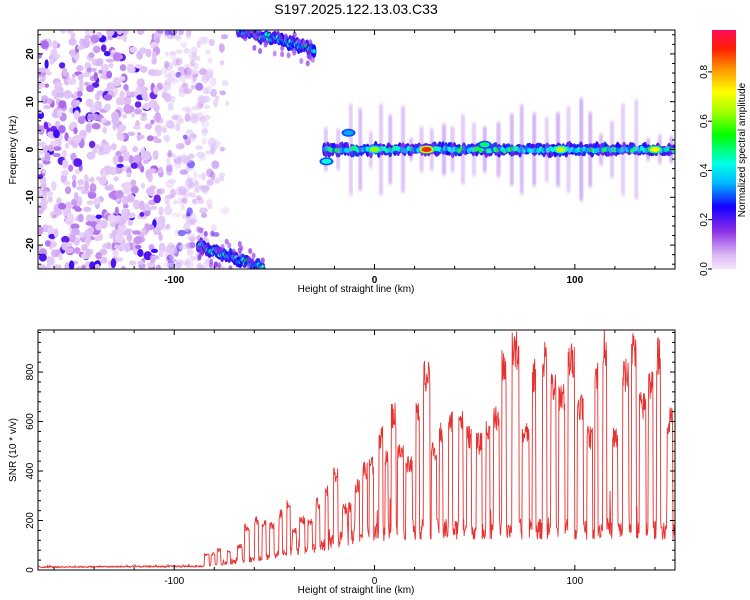 This screenshot has width=750, height=600. Describe the element at coordinates (375, 280) in the screenshot. I see `spectrogram-x-tick-label: 0` at that location.